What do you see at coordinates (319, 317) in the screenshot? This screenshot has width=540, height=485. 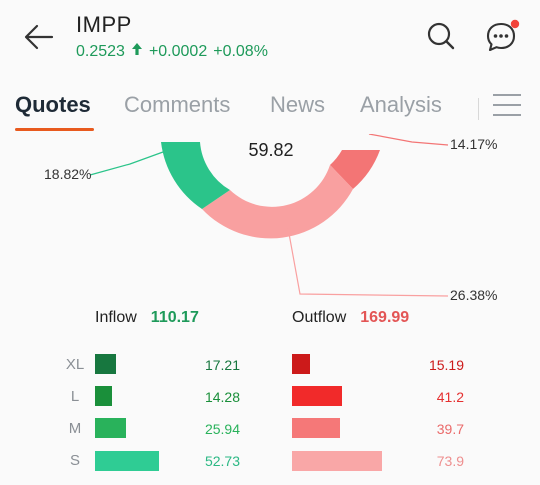 I see `outflow-label: Outflow` at bounding box center [319, 317].